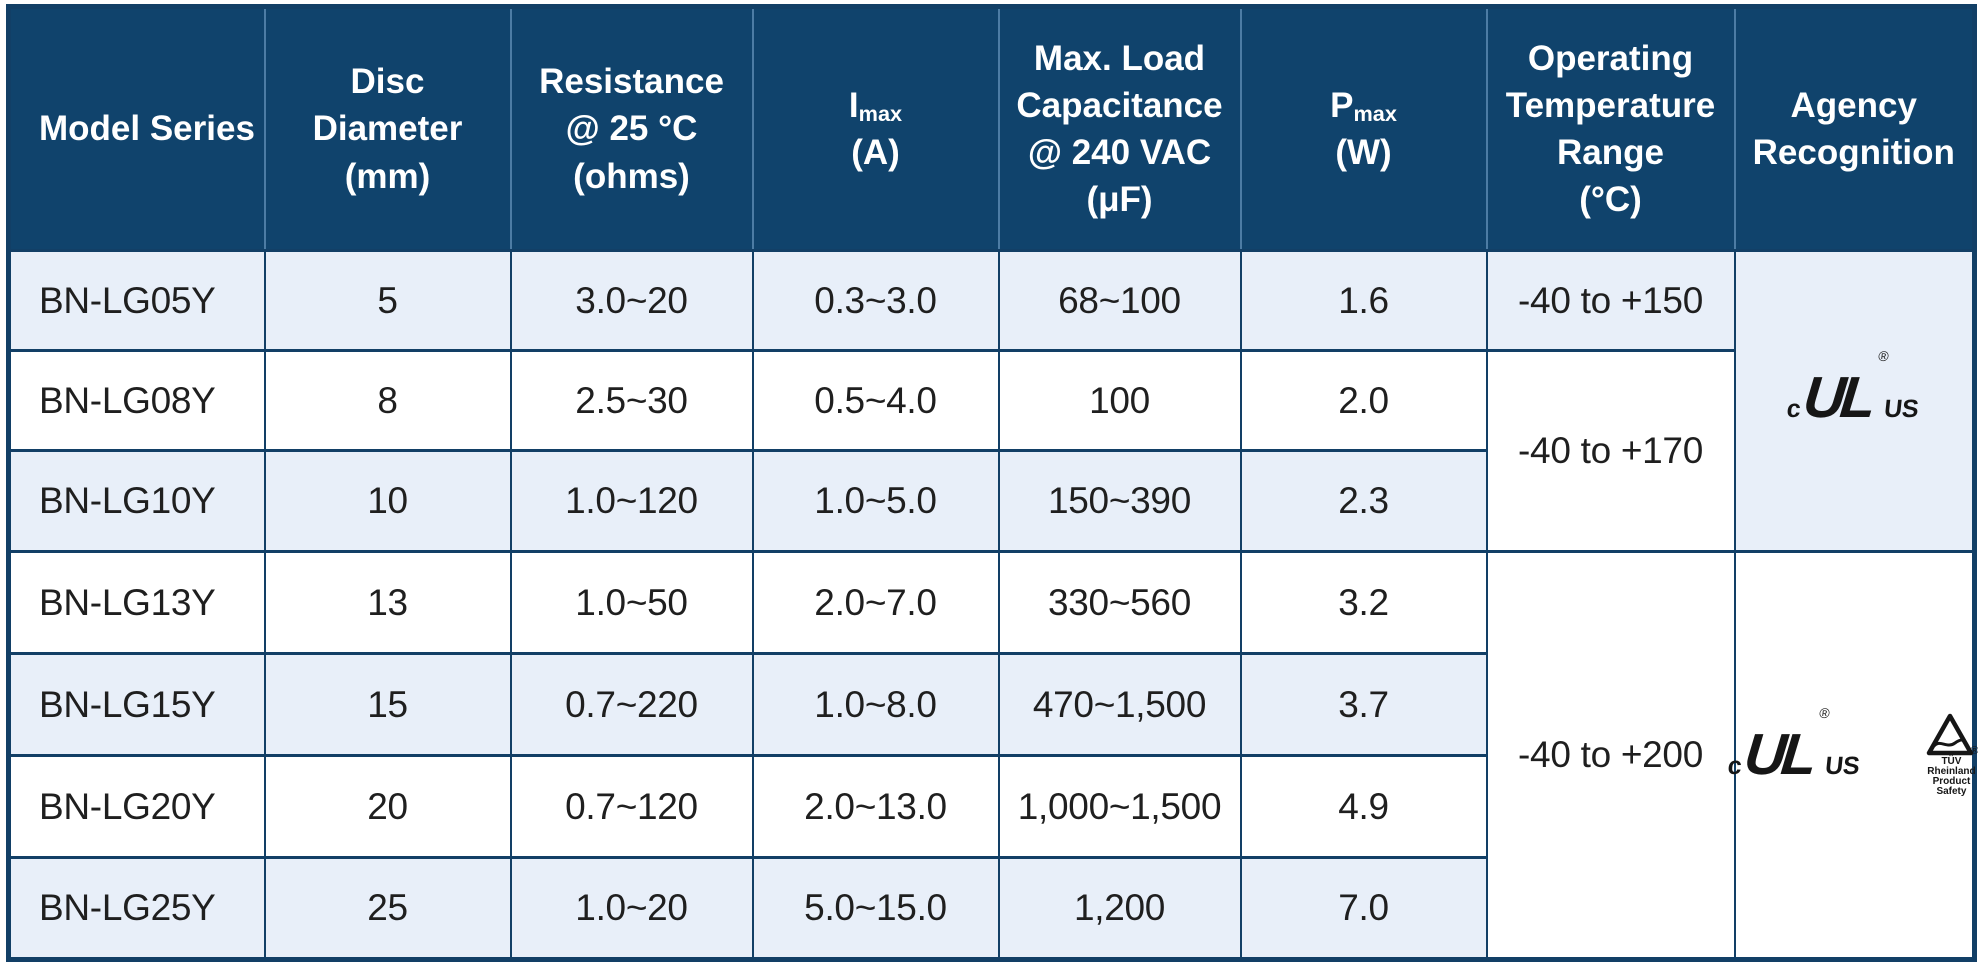 This screenshot has height=963, width=1978. I want to click on cell-imax: 2.0~13.0, so click(875, 806).